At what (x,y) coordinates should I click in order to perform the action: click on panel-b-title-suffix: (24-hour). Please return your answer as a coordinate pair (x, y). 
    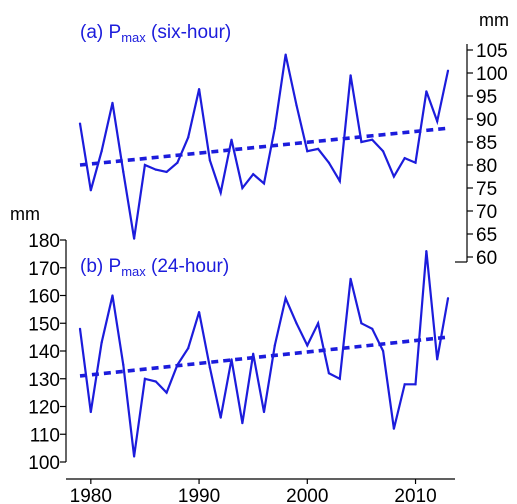
    Looking at the image, I should click on (187, 266).